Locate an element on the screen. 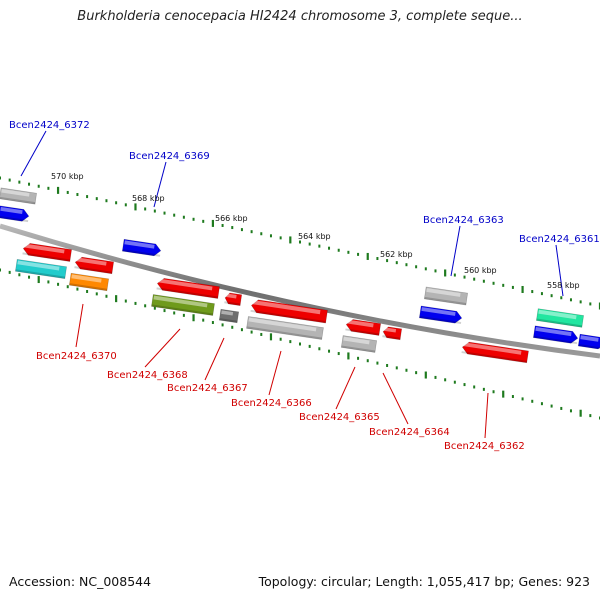 This screenshot has height=600, width=600. gene-label-forward: Bcen2424_6372 is located at coordinates (49, 125).